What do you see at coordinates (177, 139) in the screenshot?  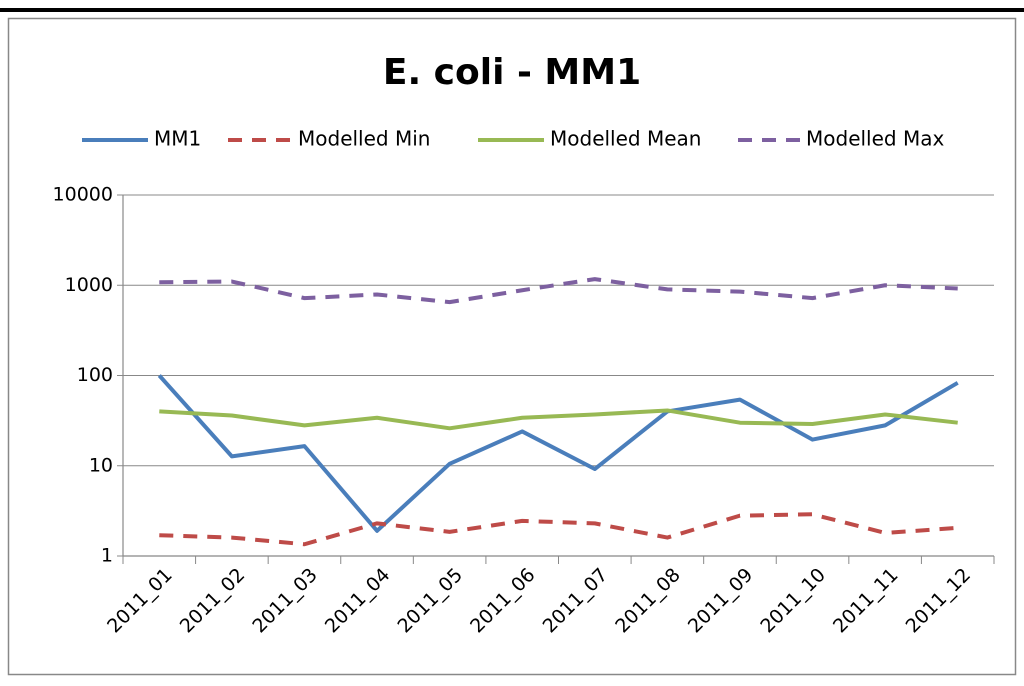 I see `legend-label: MM1` at bounding box center [177, 139].